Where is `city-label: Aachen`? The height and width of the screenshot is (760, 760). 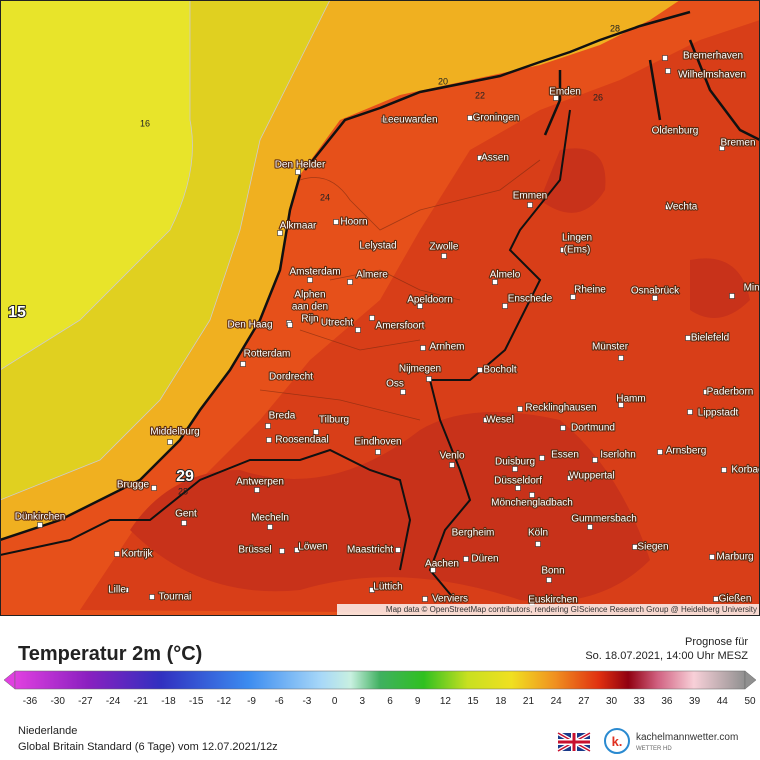 city-label: Aachen is located at coordinates (442, 564).